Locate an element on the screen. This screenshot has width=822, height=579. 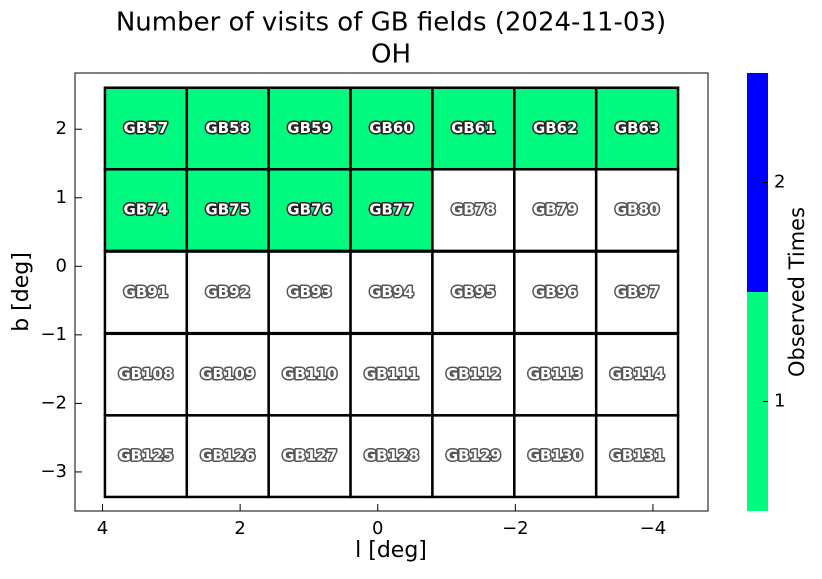
field-label: GB78 is located at coordinates (473, 210).